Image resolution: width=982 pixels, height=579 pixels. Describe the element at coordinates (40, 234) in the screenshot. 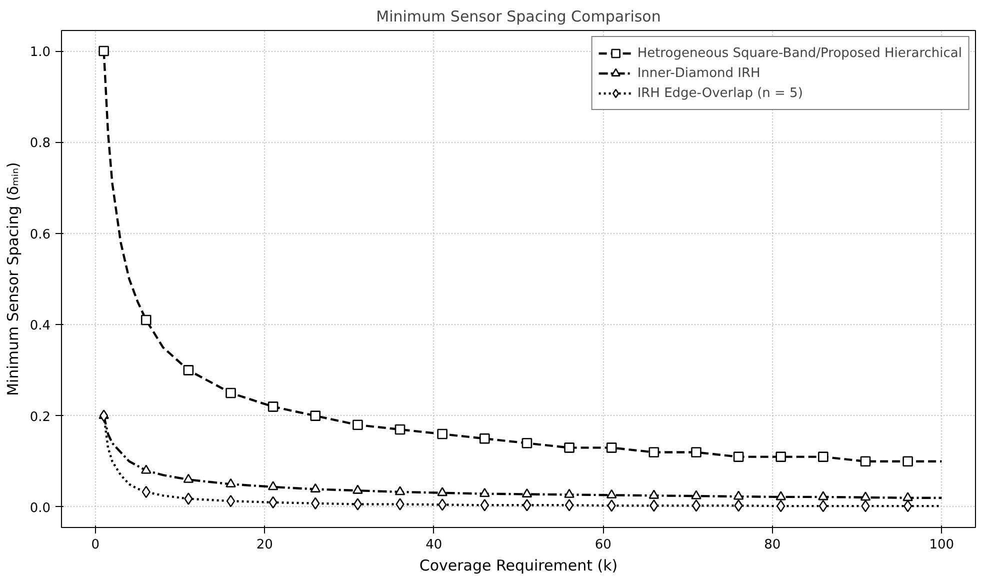

I see `y-tick-label: 0.6` at that location.